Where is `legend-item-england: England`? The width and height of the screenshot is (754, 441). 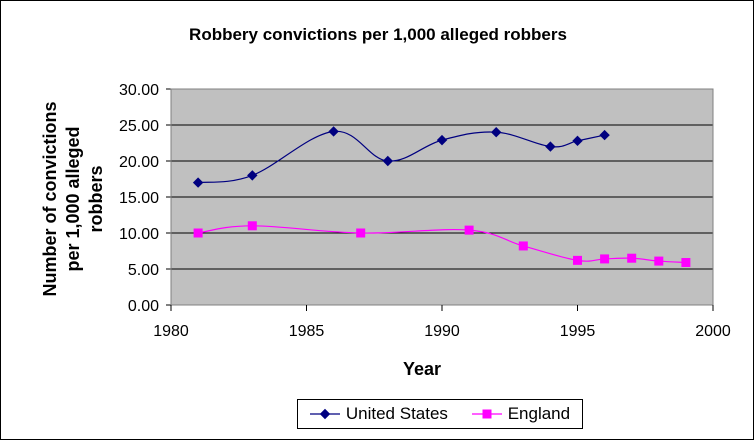
legend-item-england: England is located at coordinates (521, 414).